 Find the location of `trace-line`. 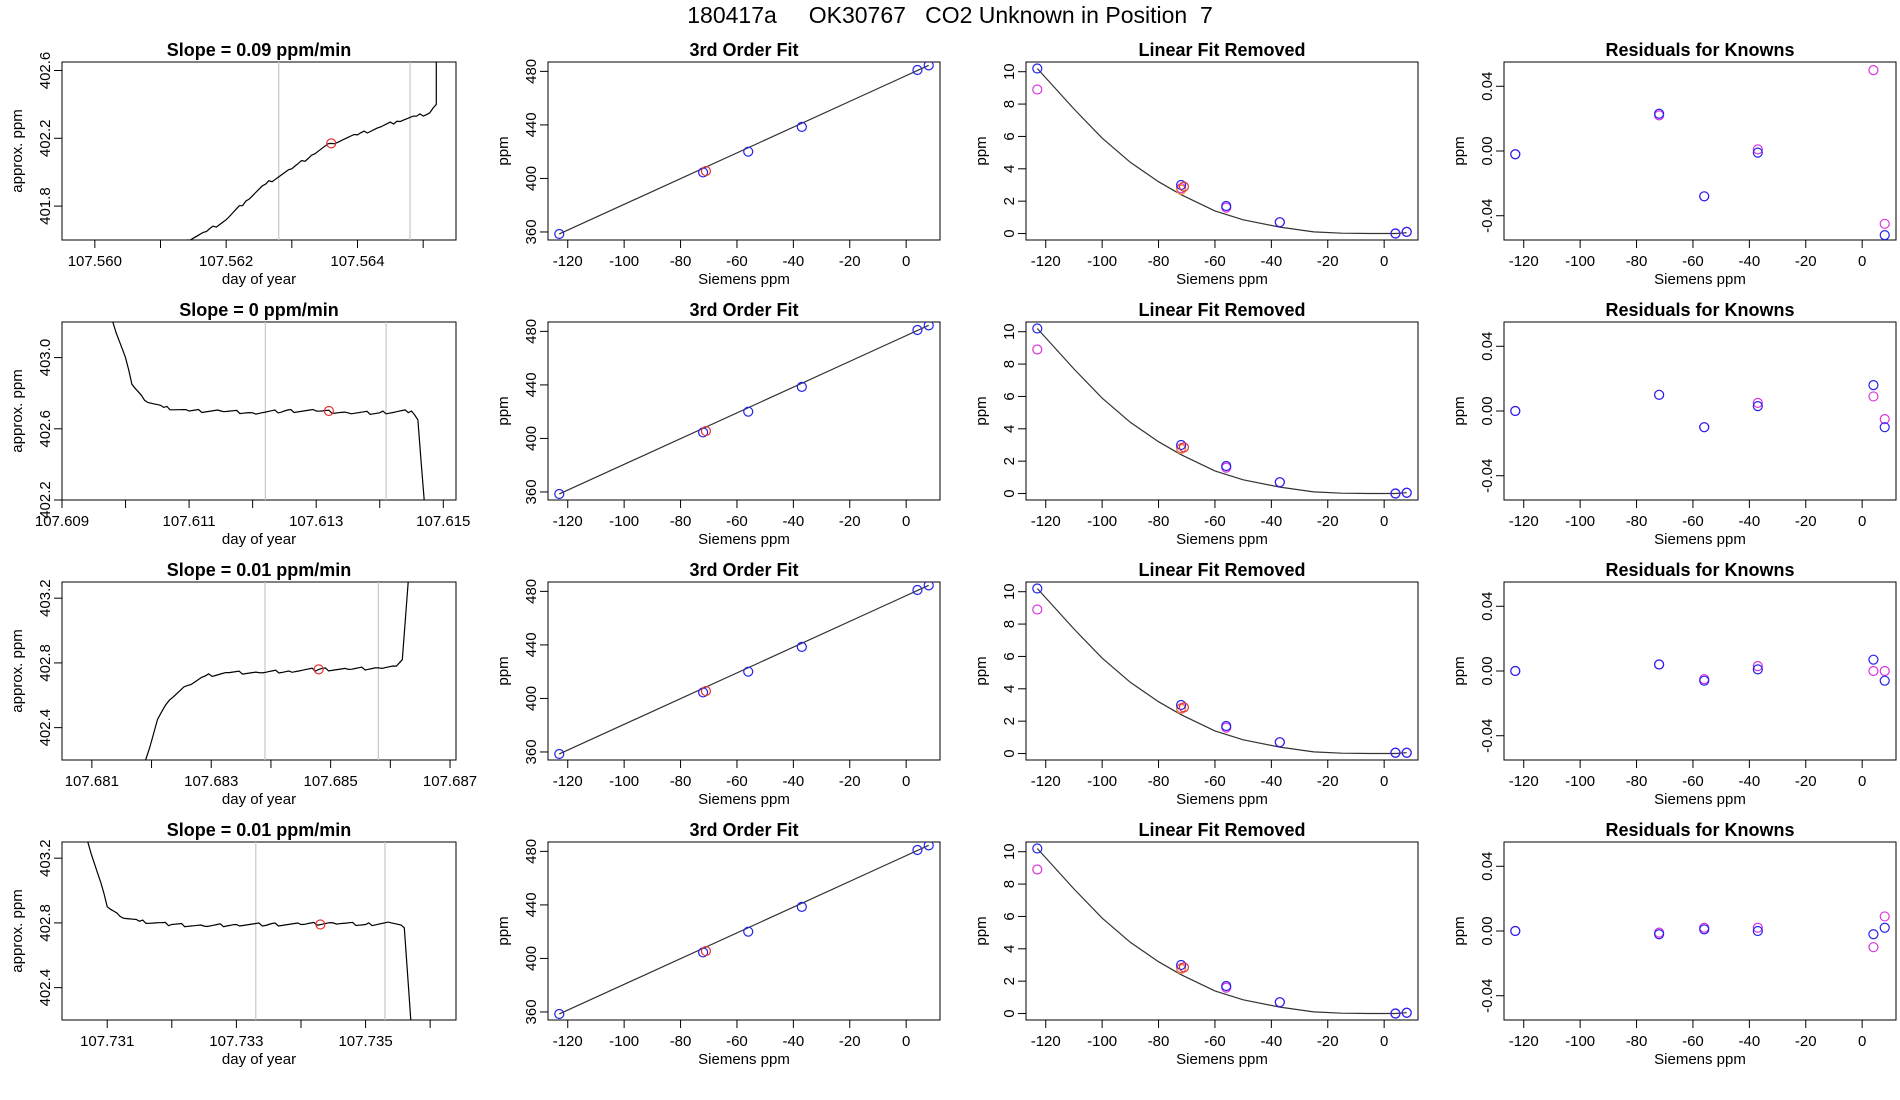

trace-line is located at coordinates (311, 151).